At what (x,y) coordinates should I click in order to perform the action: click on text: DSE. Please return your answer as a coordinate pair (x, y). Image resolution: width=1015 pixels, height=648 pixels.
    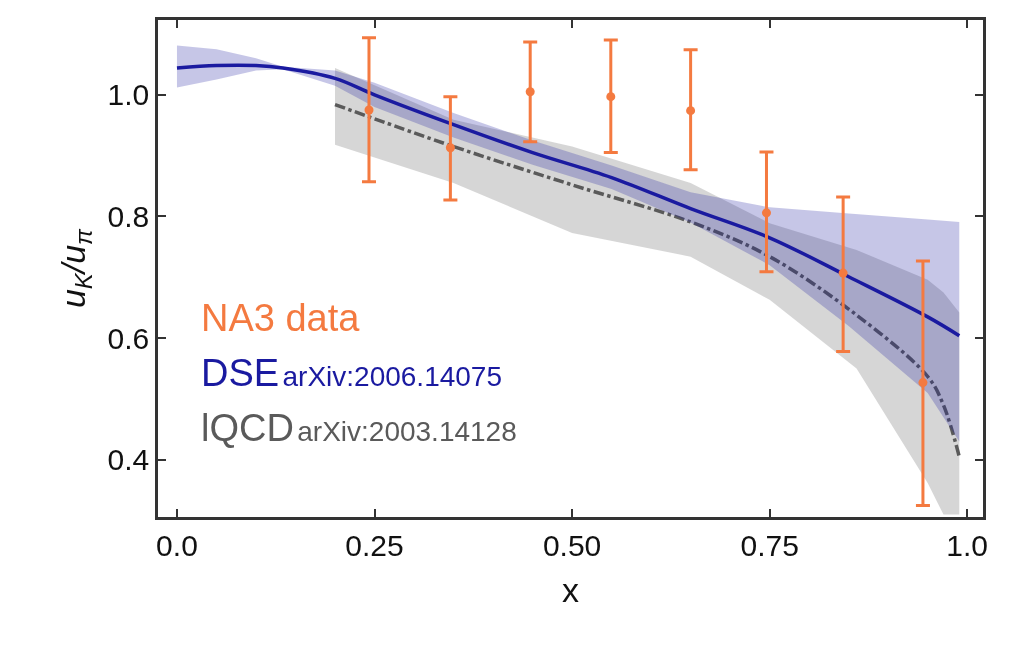
    Looking at the image, I should click on (240, 373).